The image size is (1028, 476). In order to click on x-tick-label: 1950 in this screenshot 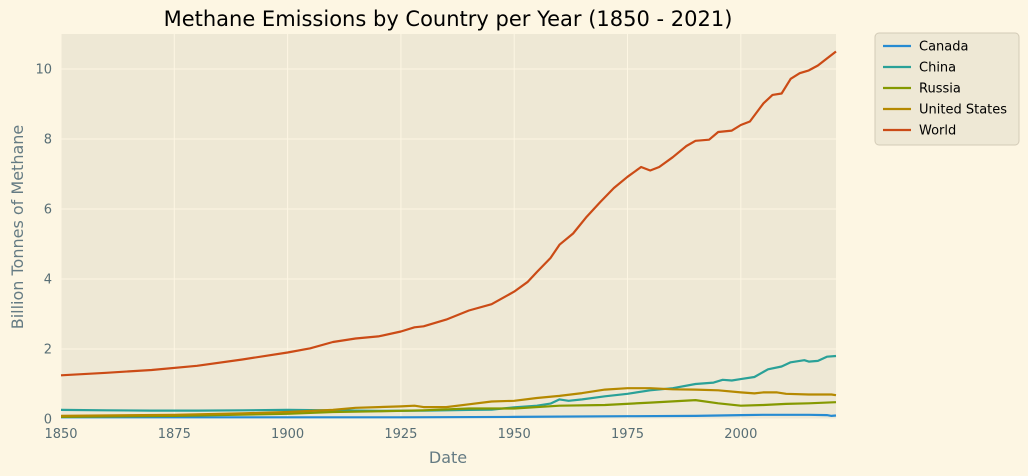, I will do `click(514, 434)`.